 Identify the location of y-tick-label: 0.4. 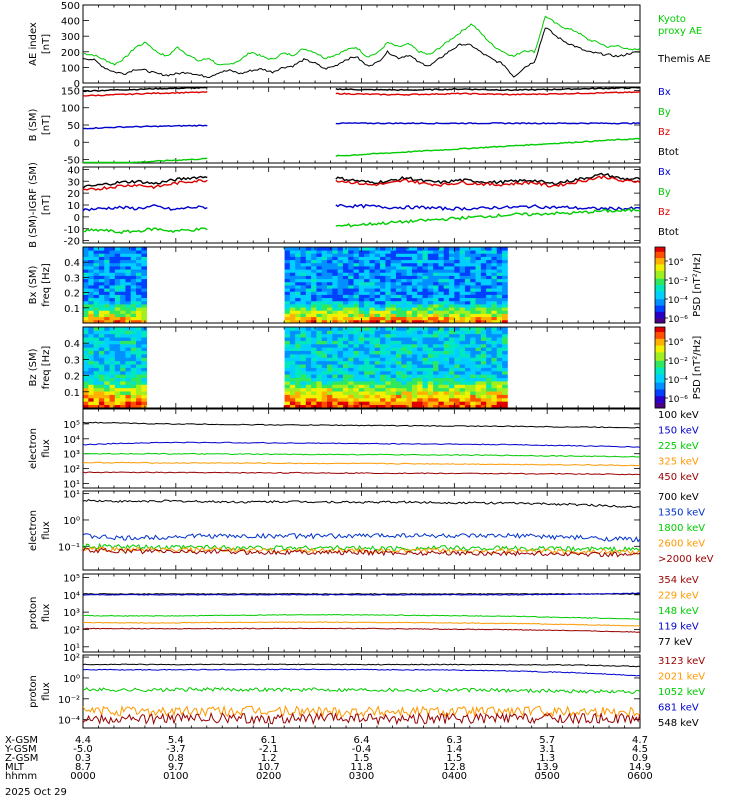
(72, 263).